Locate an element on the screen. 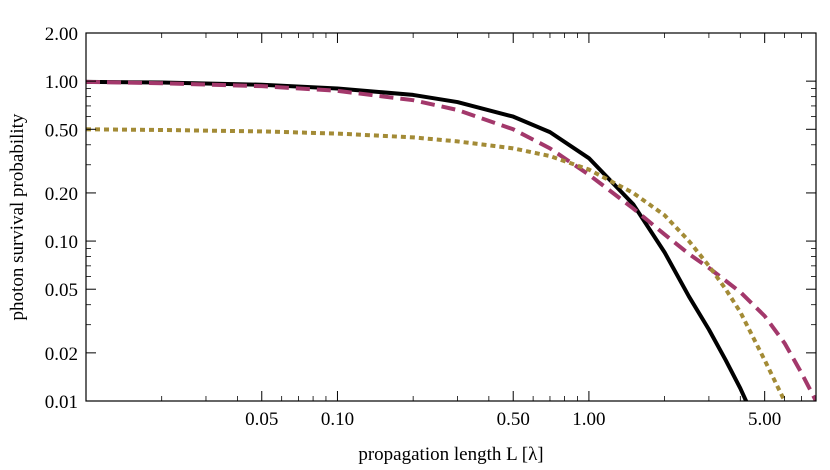 The image size is (830, 470). x-tick-label: 5.00 is located at coordinates (764, 419).